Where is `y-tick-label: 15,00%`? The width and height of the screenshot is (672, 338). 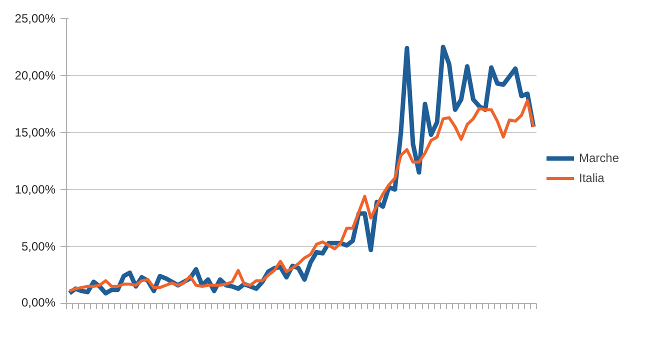 y-tick-label: 15,00% is located at coordinates (35, 133).